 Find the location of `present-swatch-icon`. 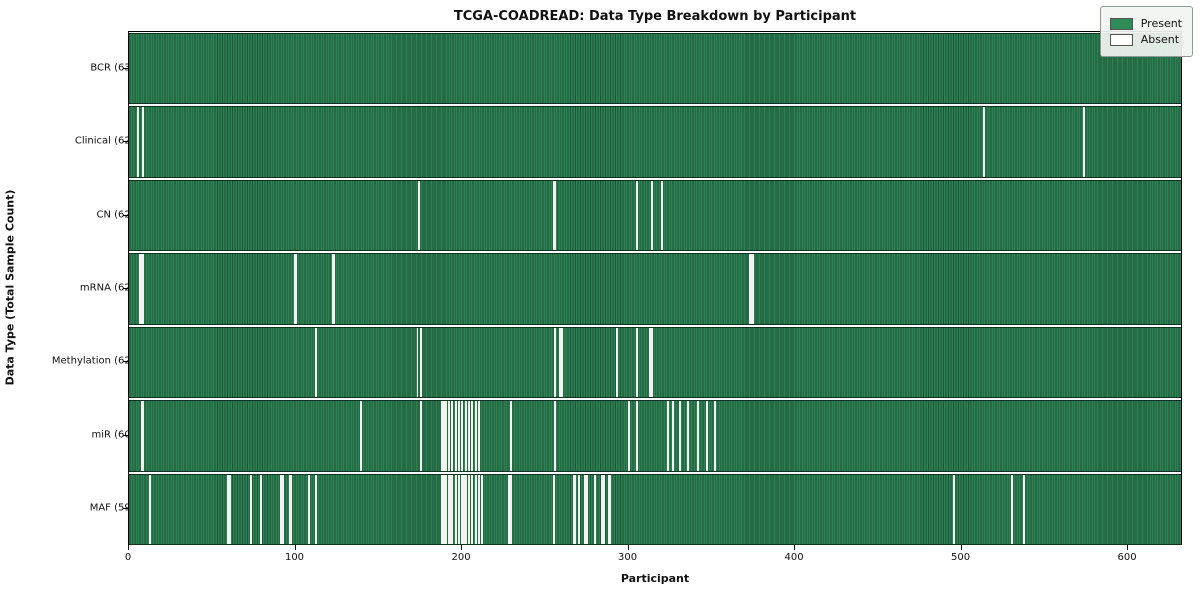

present-swatch-icon is located at coordinates (1121, 23).